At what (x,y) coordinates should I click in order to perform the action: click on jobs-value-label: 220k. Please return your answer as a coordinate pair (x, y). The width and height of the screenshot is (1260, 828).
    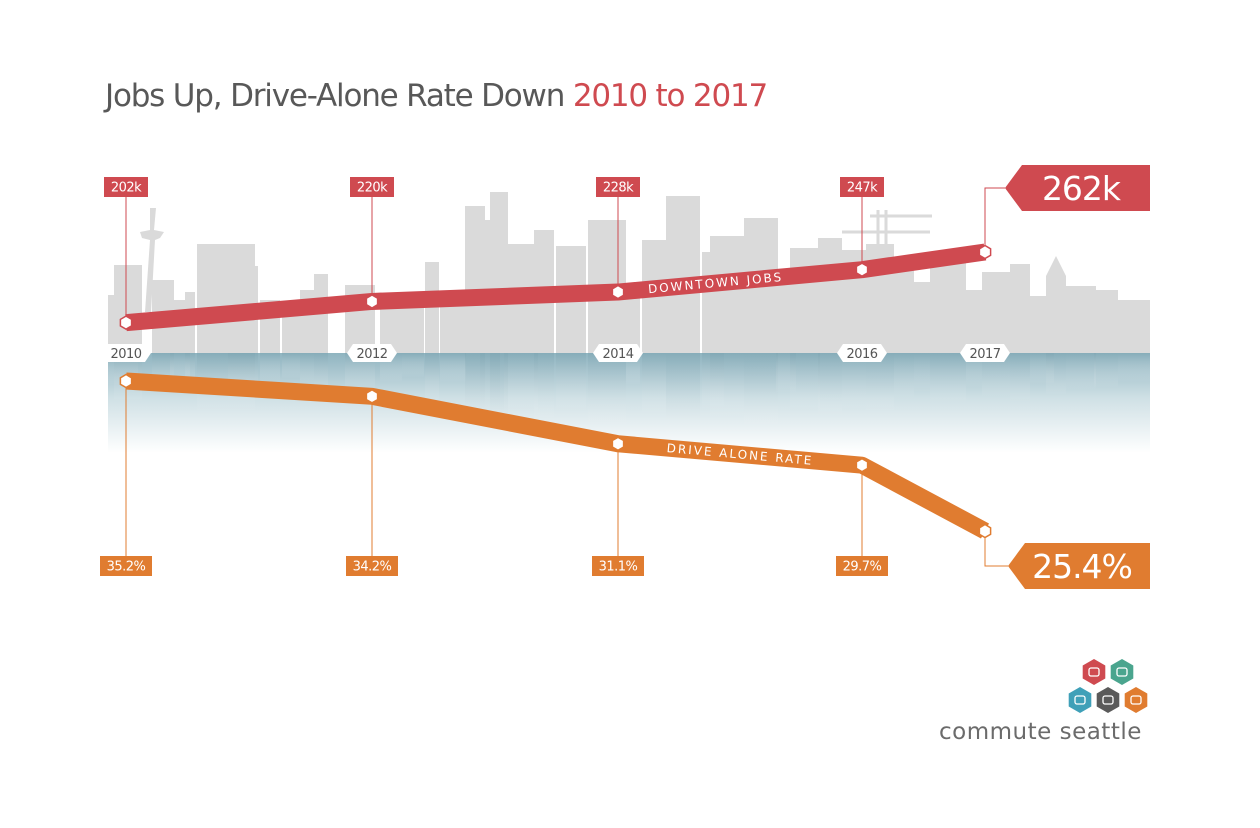
    Looking at the image, I should click on (372, 188).